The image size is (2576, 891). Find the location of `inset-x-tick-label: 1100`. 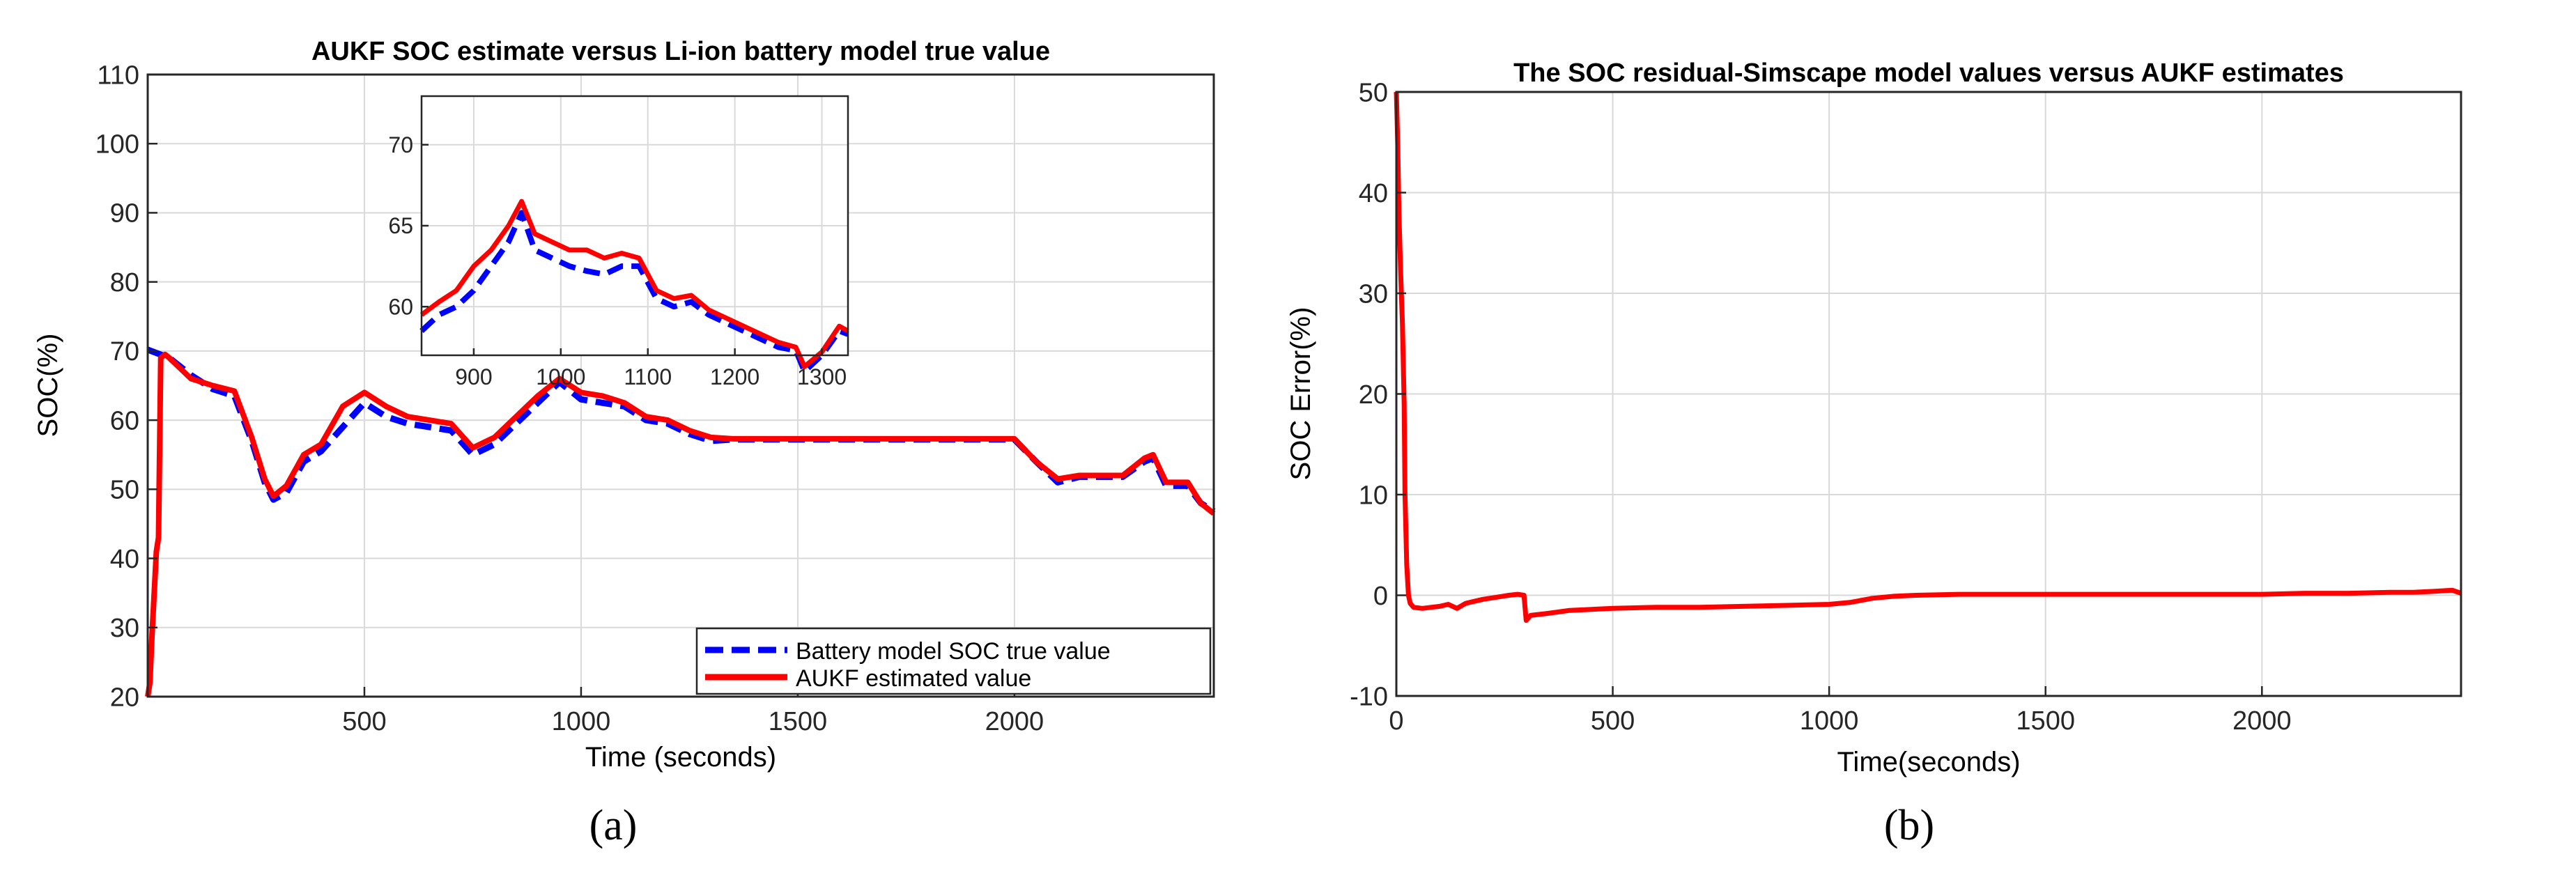

inset-x-tick-label: 1100 is located at coordinates (648, 377).